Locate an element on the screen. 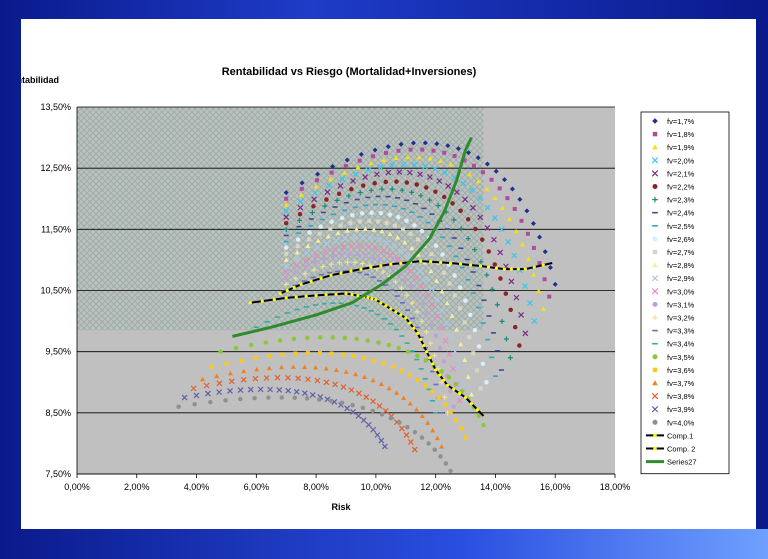 The height and width of the screenshot is (559, 768). y-axis-label: Rentabilidad is located at coordinates (40, 80).